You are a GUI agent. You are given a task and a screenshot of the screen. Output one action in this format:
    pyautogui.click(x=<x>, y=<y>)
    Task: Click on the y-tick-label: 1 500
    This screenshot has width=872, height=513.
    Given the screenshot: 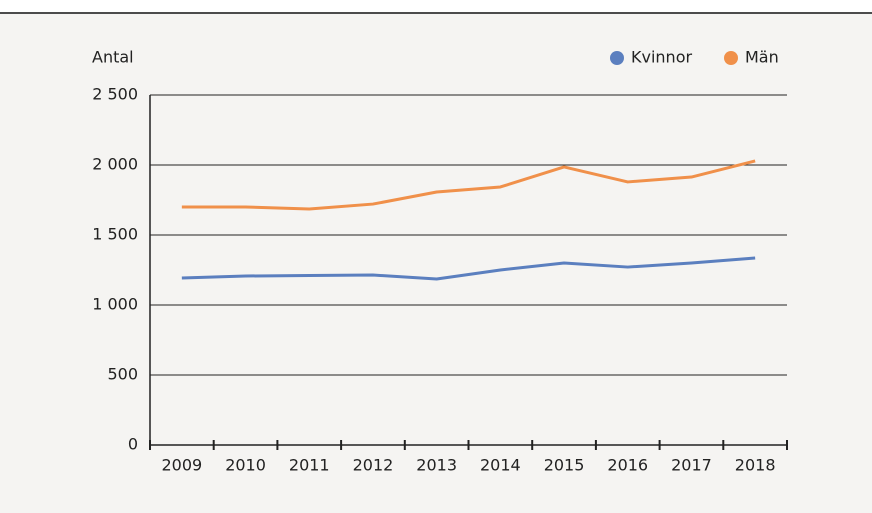 What is the action you would take?
    pyautogui.click(x=115, y=234)
    